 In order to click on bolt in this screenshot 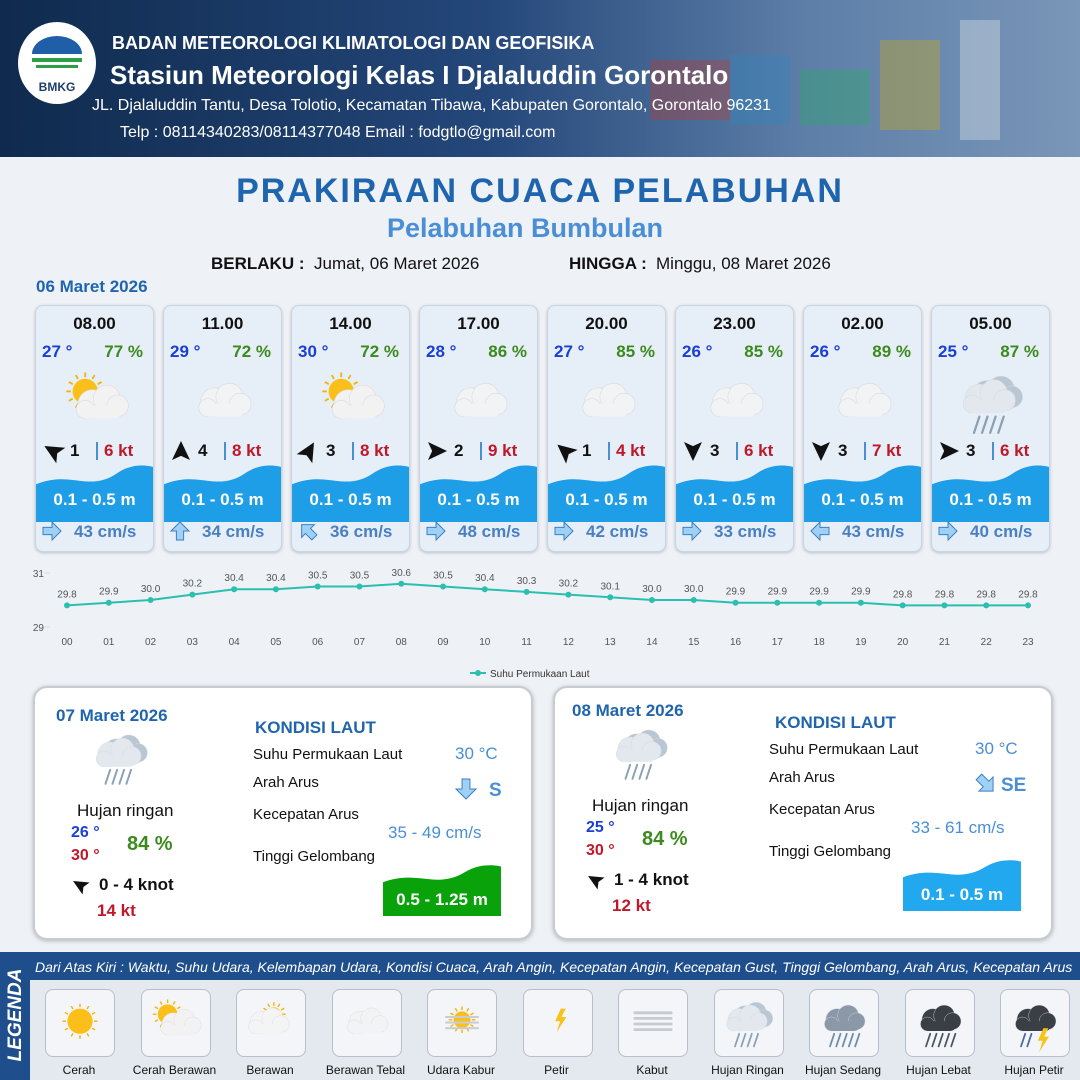, I will do `click(1043, 1040)`.